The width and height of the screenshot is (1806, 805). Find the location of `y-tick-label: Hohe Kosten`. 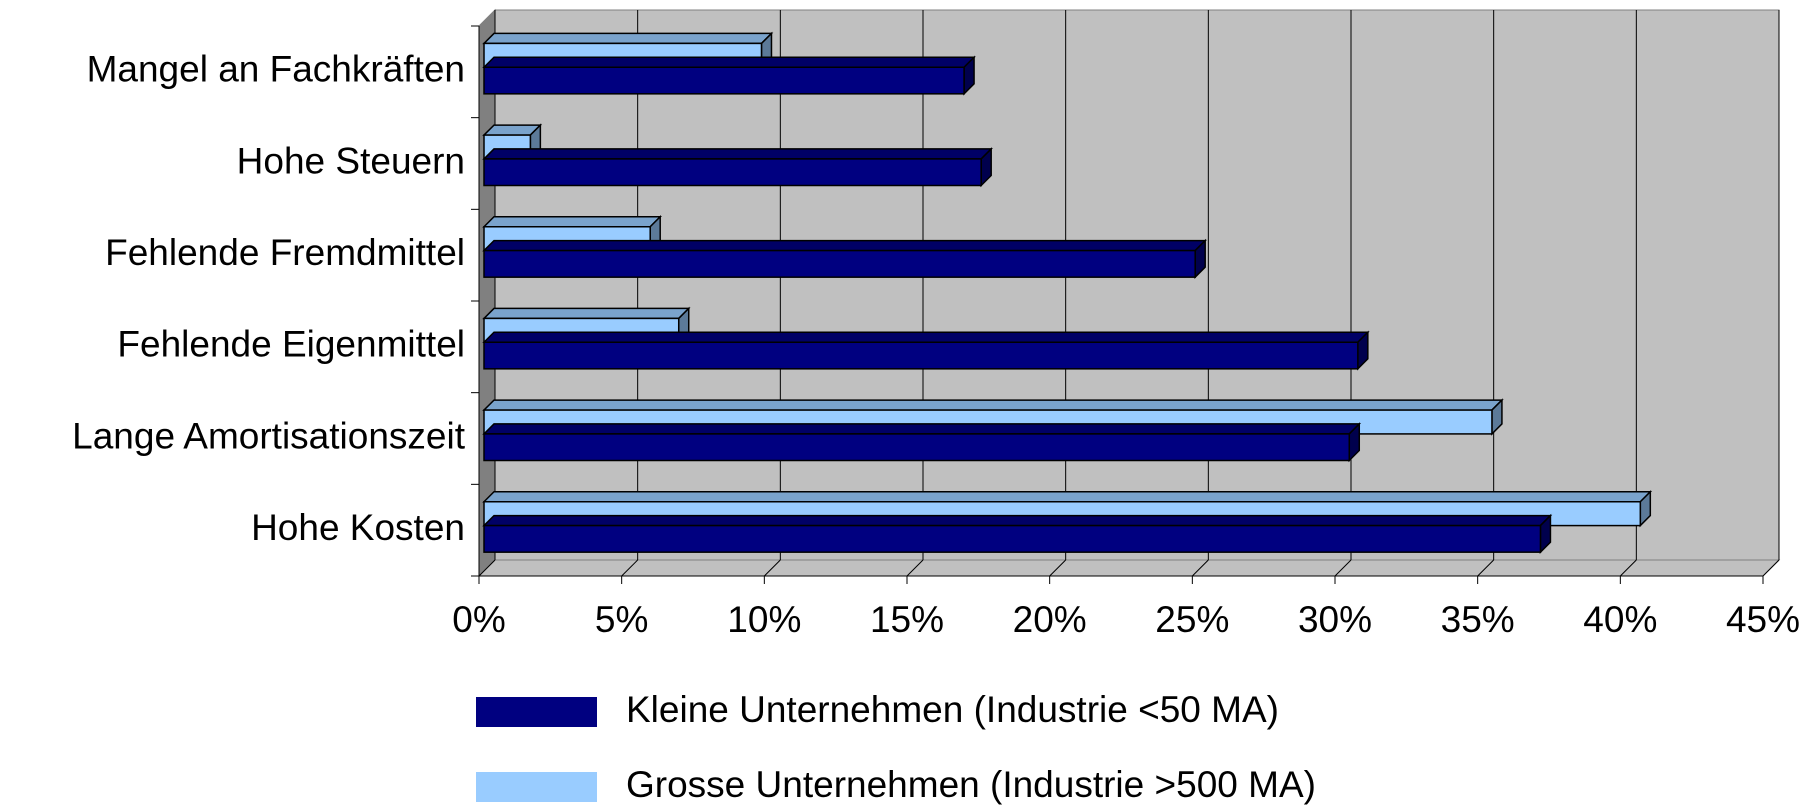

y-tick-label: Hohe Kosten is located at coordinates (358, 527).